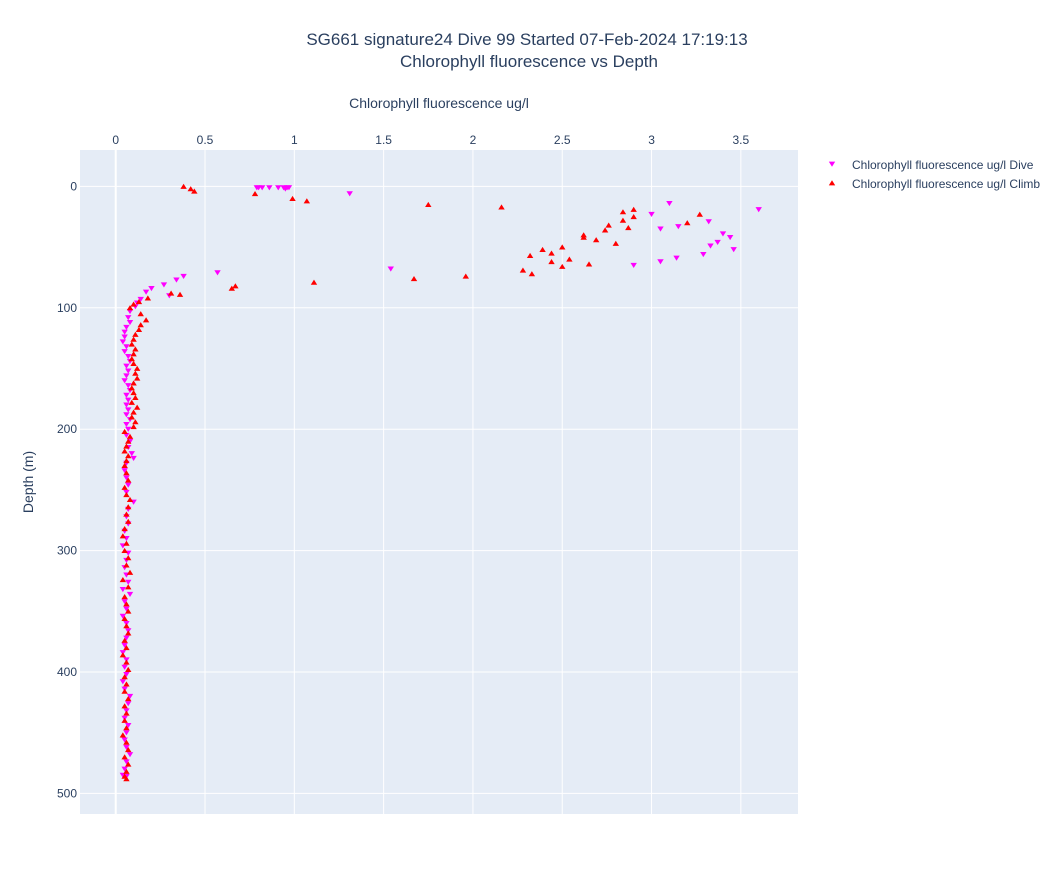  I want to click on legend-item-climb: Chlorophyll fluorescence ug/l Climb, so click(934, 184).